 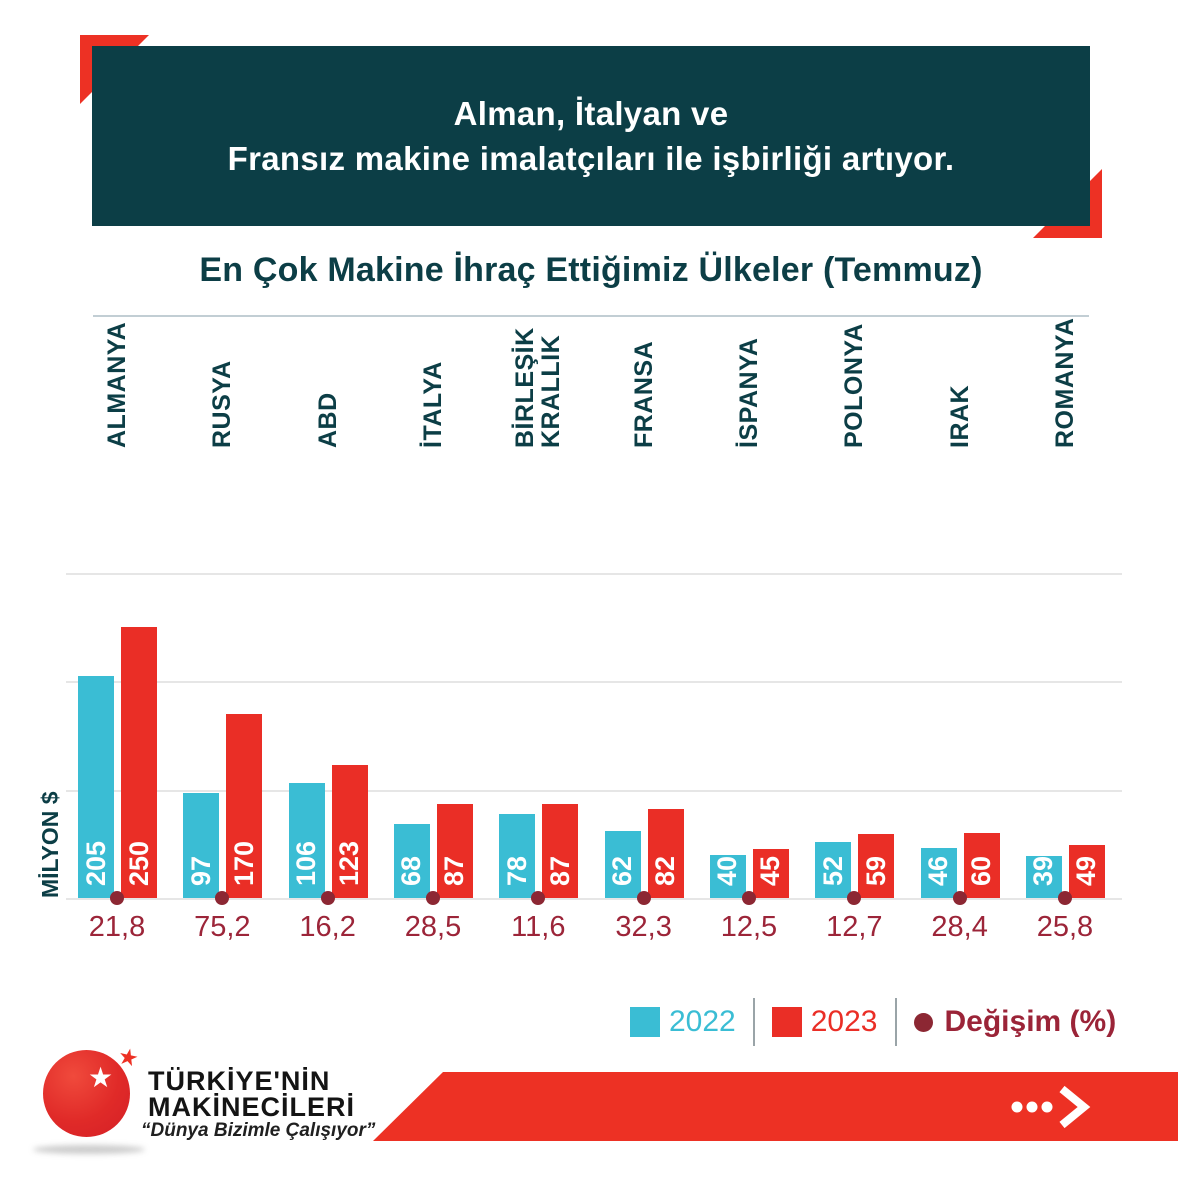 What do you see at coordinates (433, 927) in the screenshot?
I see `change-value-i-talya: 28,5` at bounding box center [433, 927].